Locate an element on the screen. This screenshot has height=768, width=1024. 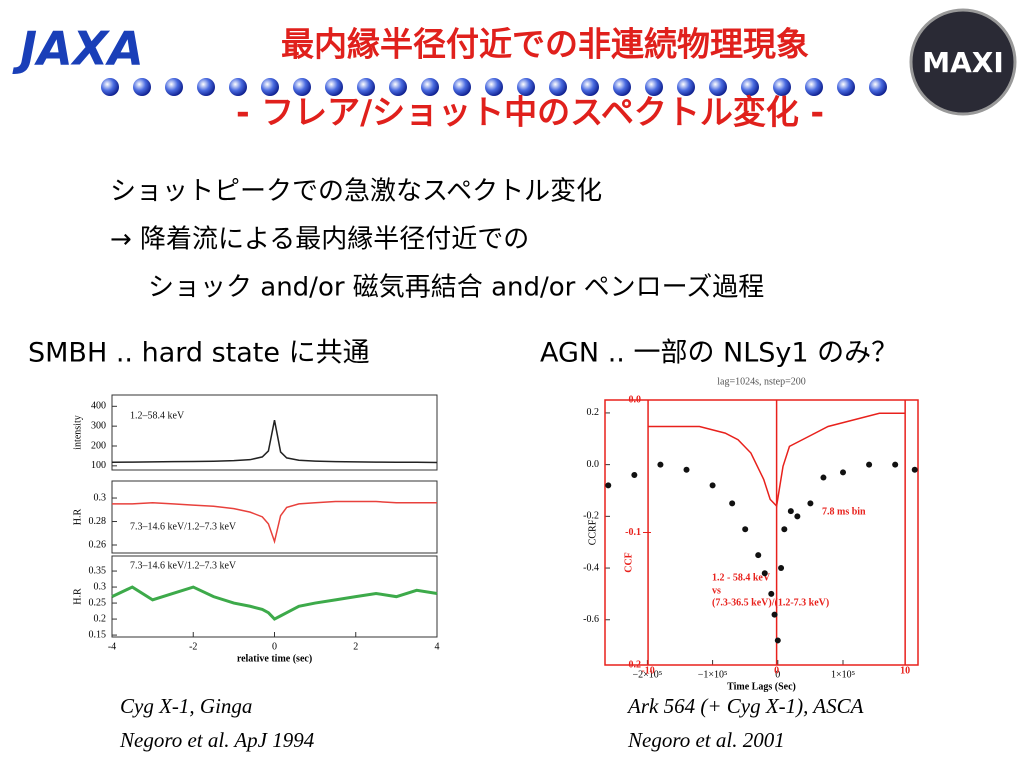
maxi-emblem is located at coordinates (963, 62).